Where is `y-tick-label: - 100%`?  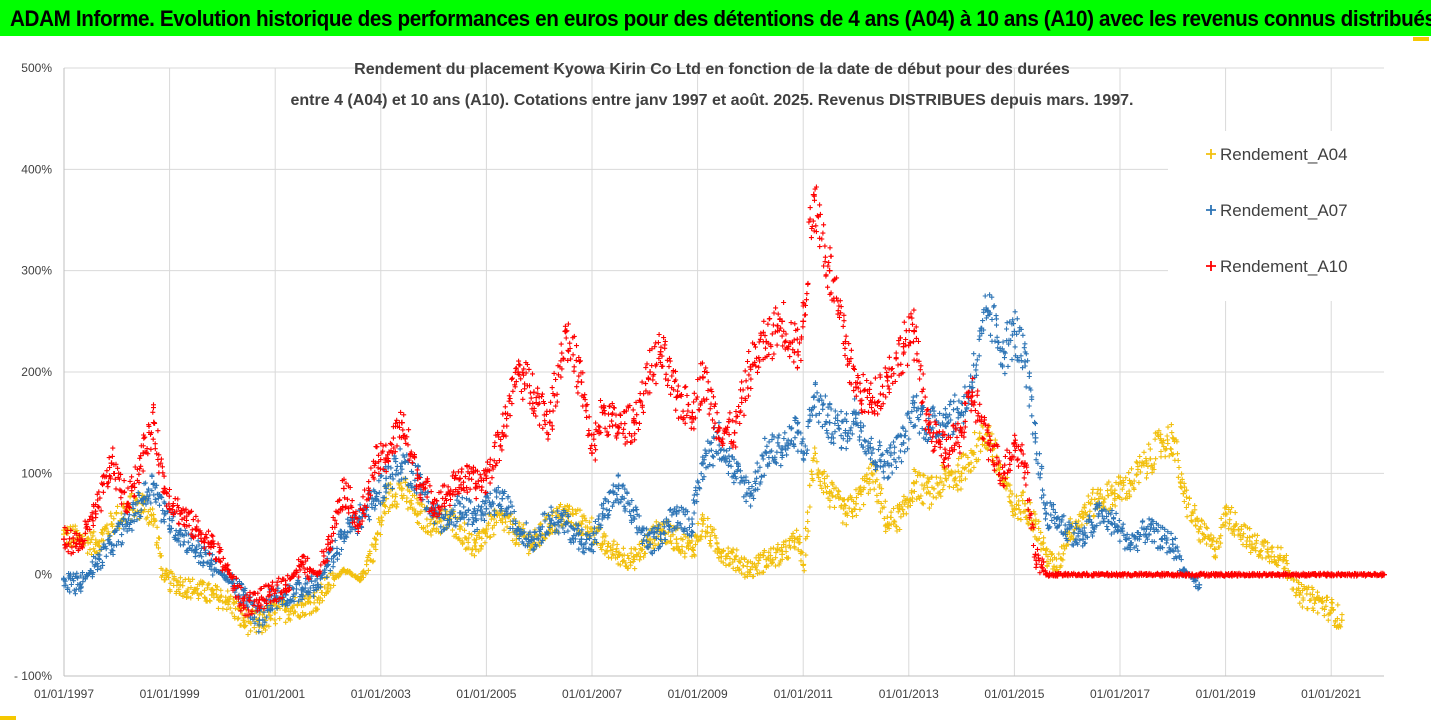
y-tick-label: - 100% is located at coordinates (33, 676).